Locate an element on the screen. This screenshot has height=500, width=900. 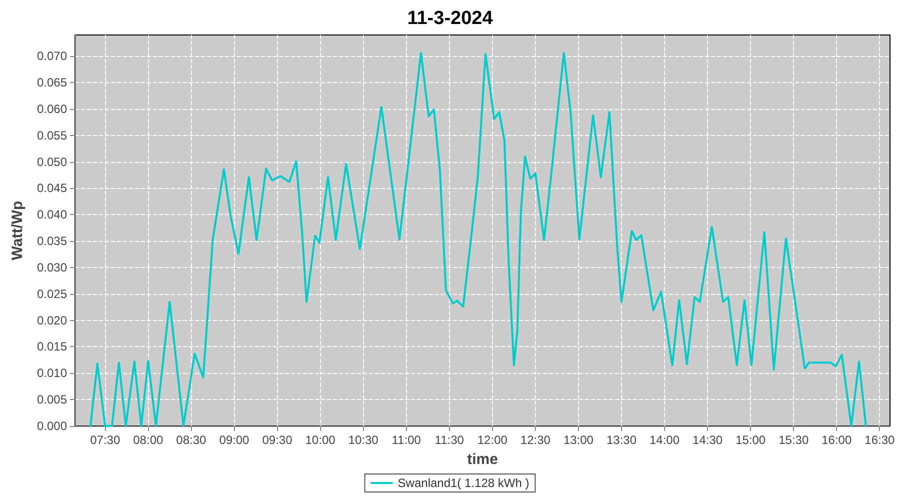
x-tick-label: 07:30 is located at coordinates (105, 440).